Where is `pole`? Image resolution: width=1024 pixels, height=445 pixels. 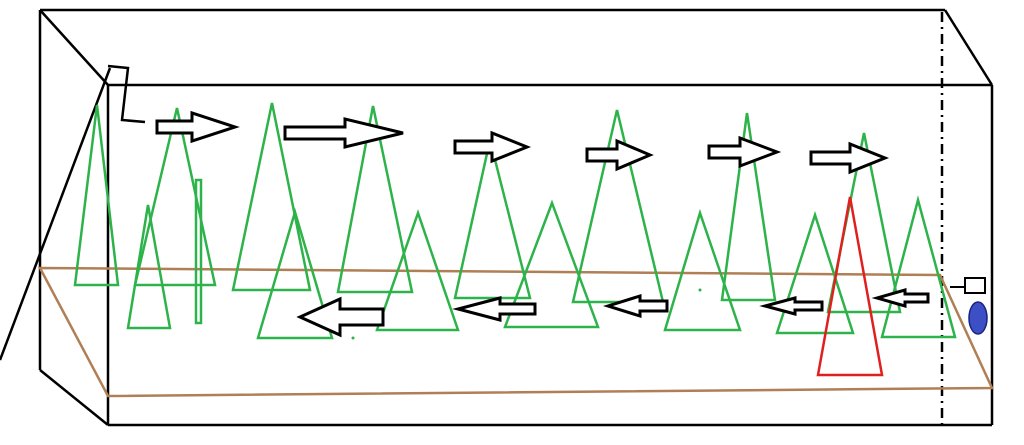 pole is located at coordinates (198, 251).